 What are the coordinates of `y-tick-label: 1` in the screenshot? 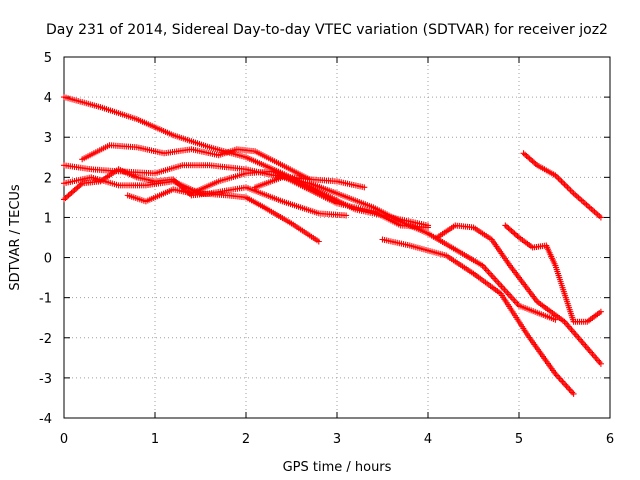 It's located at (48, 218).